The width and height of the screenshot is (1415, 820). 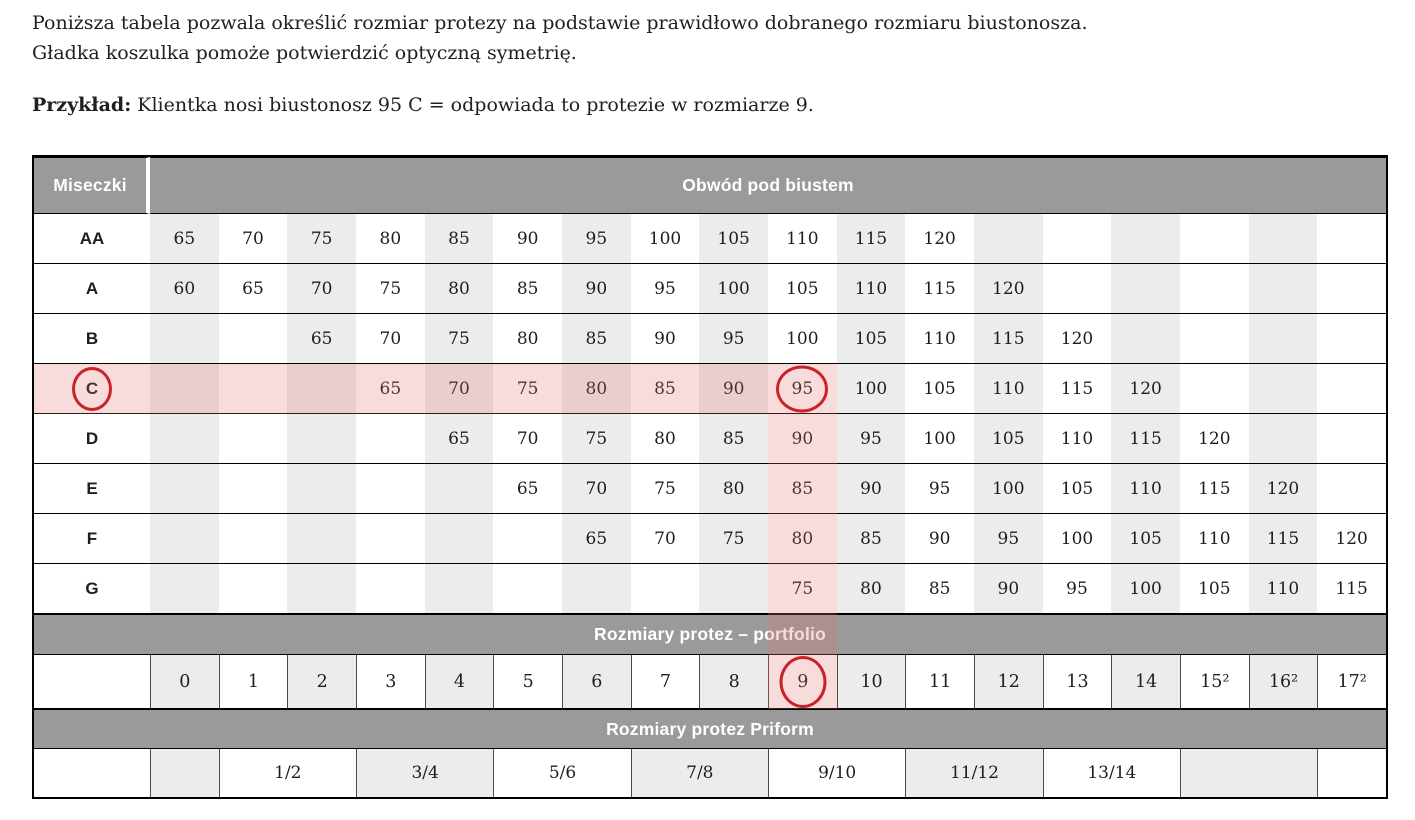 I want to click on cup-label-cell: A, so click(x=92, y=289).